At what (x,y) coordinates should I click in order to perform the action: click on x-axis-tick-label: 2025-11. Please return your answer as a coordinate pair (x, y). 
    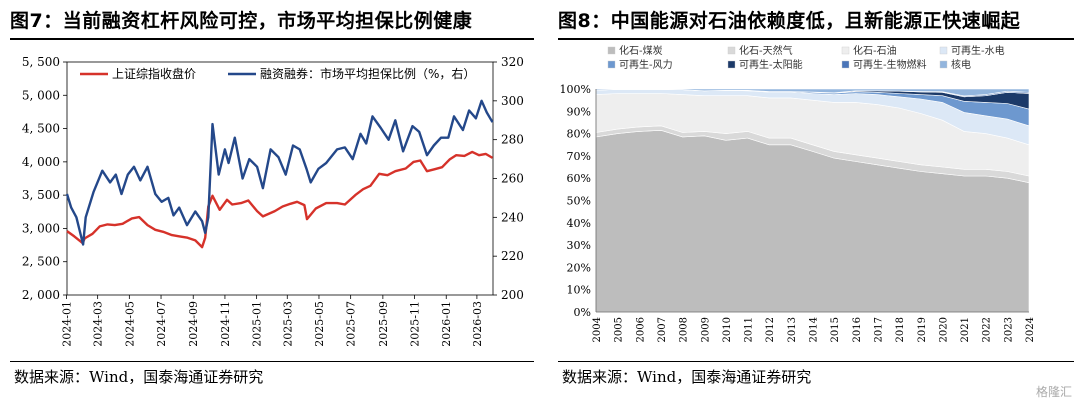
    Looking at the image, I should click on (415, 324).